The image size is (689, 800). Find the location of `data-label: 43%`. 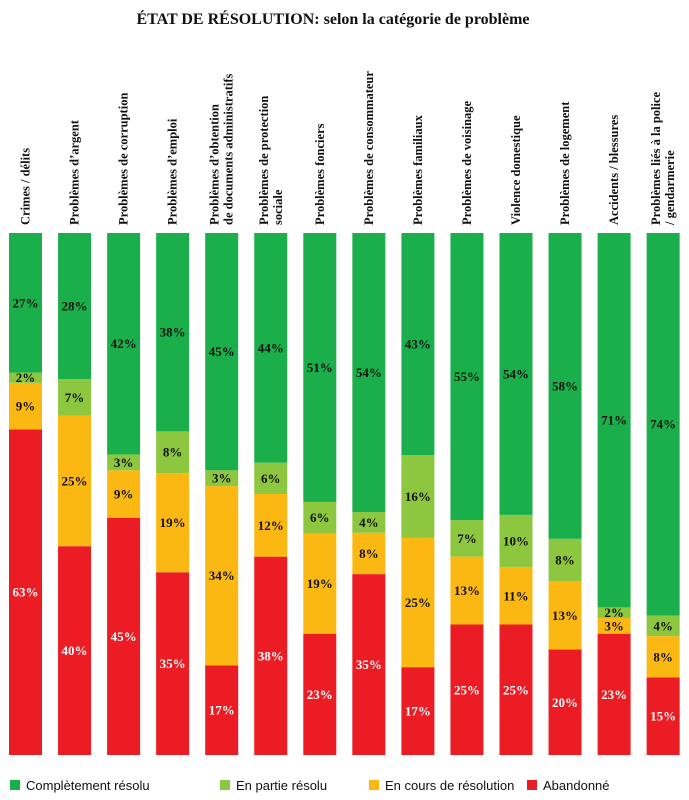

data-label: 43% is located at coordinates (418, 344).